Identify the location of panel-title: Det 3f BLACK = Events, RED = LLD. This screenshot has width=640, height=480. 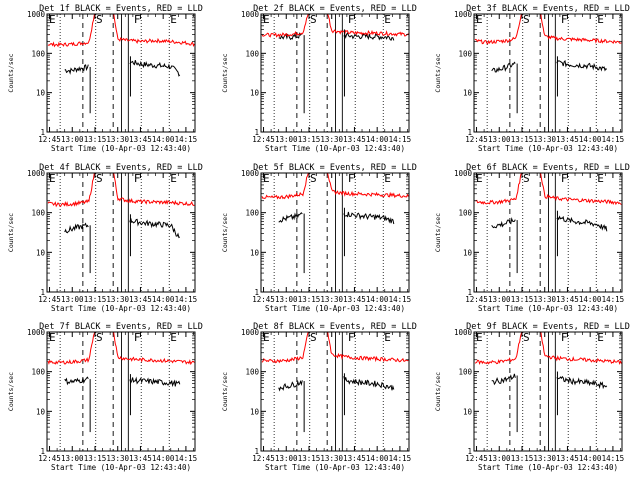
(548, 9).